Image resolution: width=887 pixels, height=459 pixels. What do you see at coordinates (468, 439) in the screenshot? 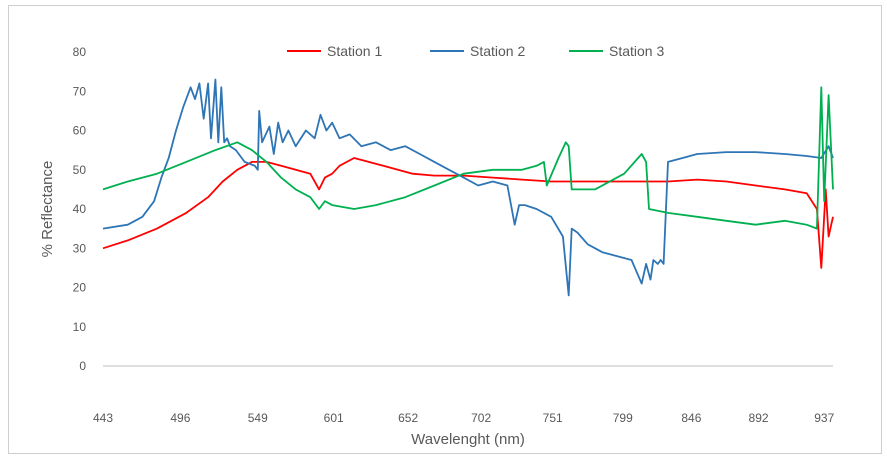
I see `x-axis-title: Wavelenght (nm)` at bounding box center [468, 439].